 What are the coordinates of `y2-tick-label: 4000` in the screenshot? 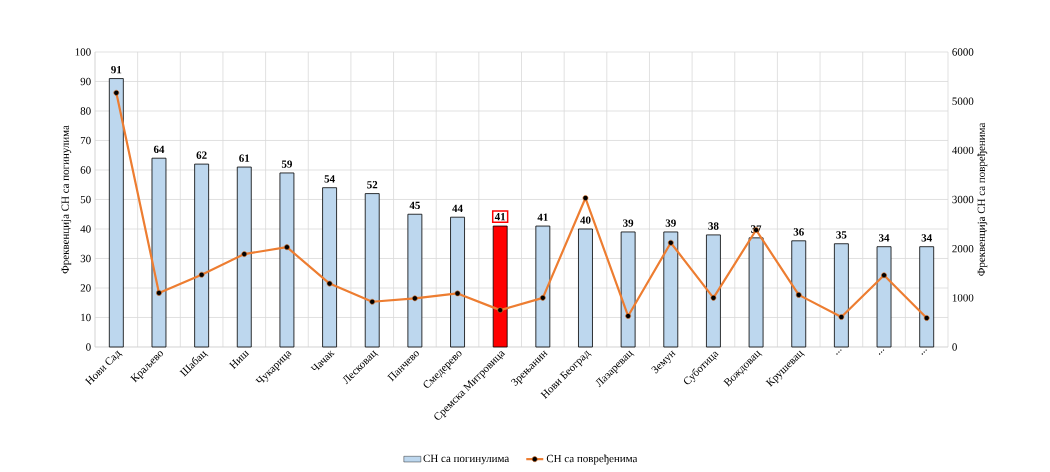 It's located at (963, 150).